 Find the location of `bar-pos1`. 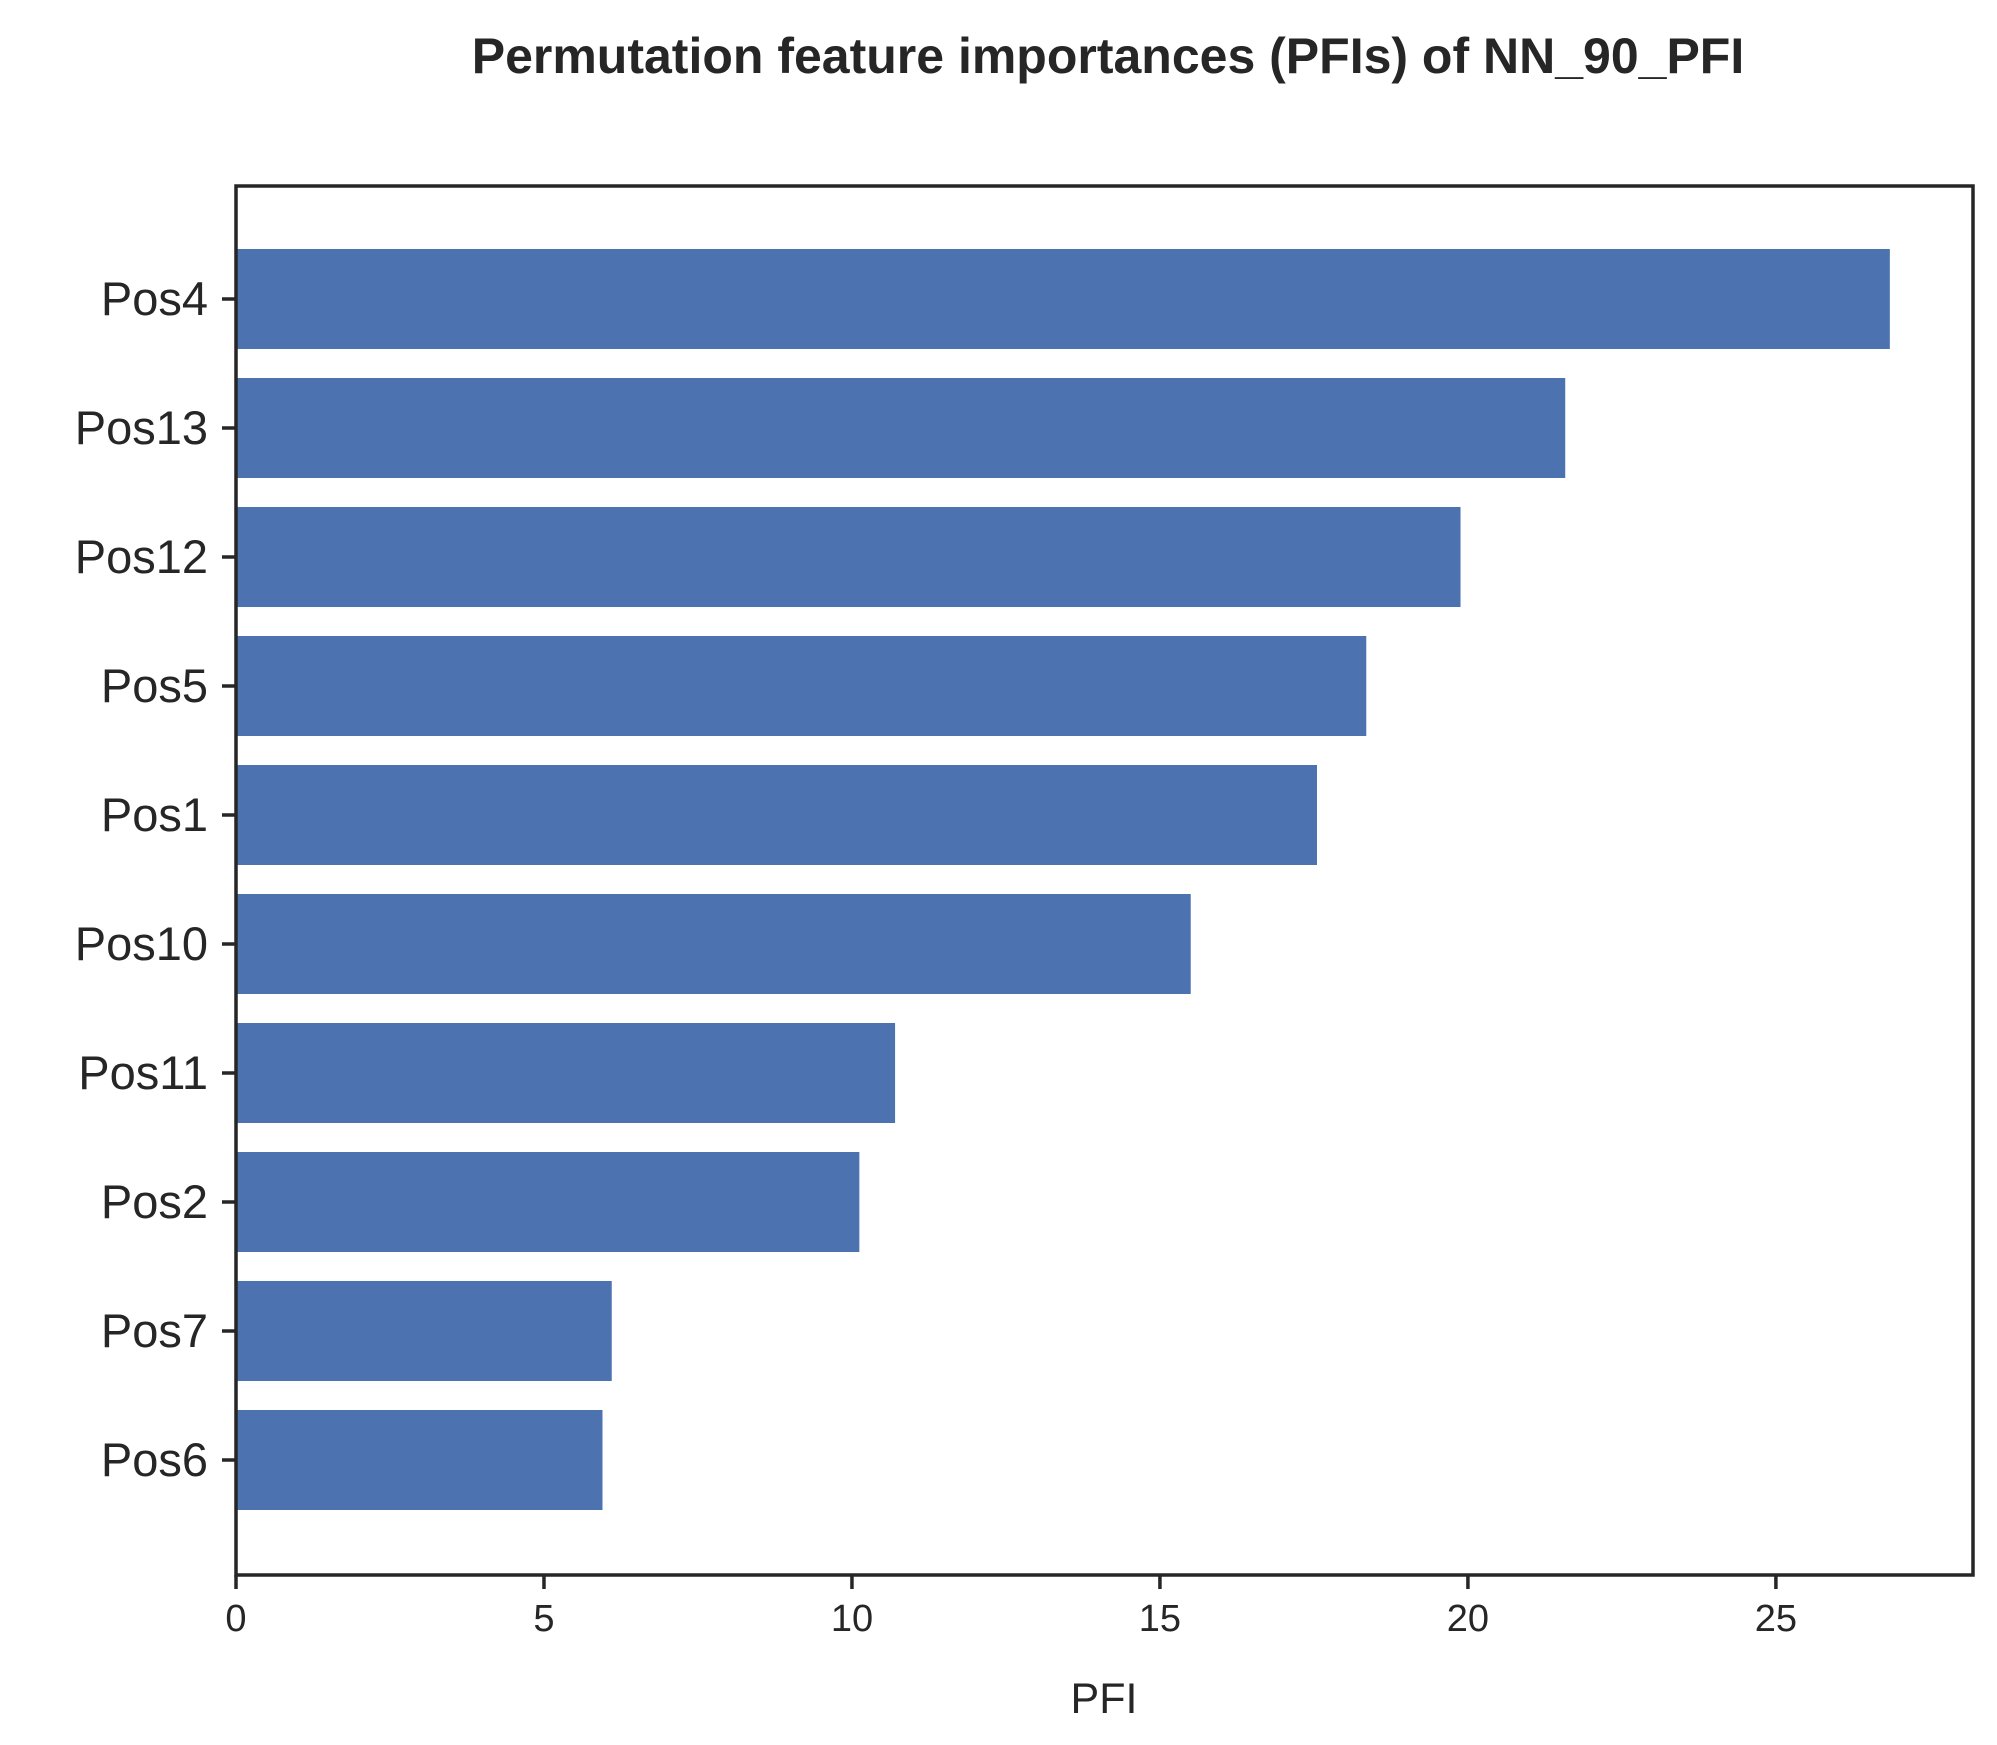

bar-pos1 is located at coordinates (777, 815).